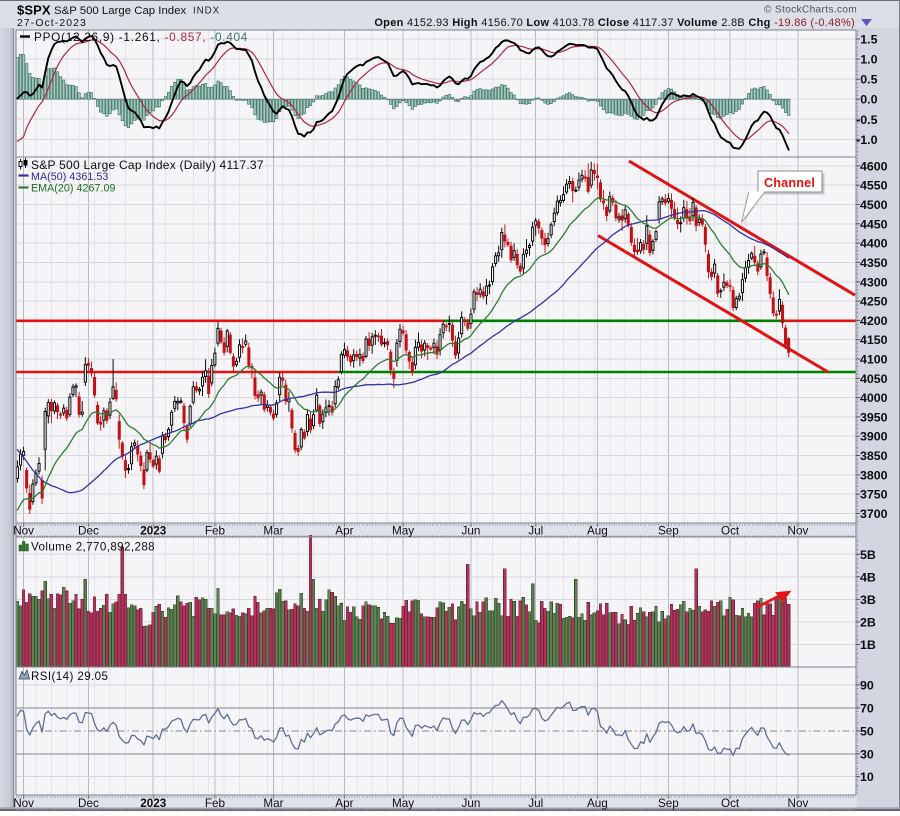 Image resolution: width=900 pixels, height=816 pixels. Describe the element at coordinates (874, 437) in the screenshot. I see `svg-text: 3900` at that location.